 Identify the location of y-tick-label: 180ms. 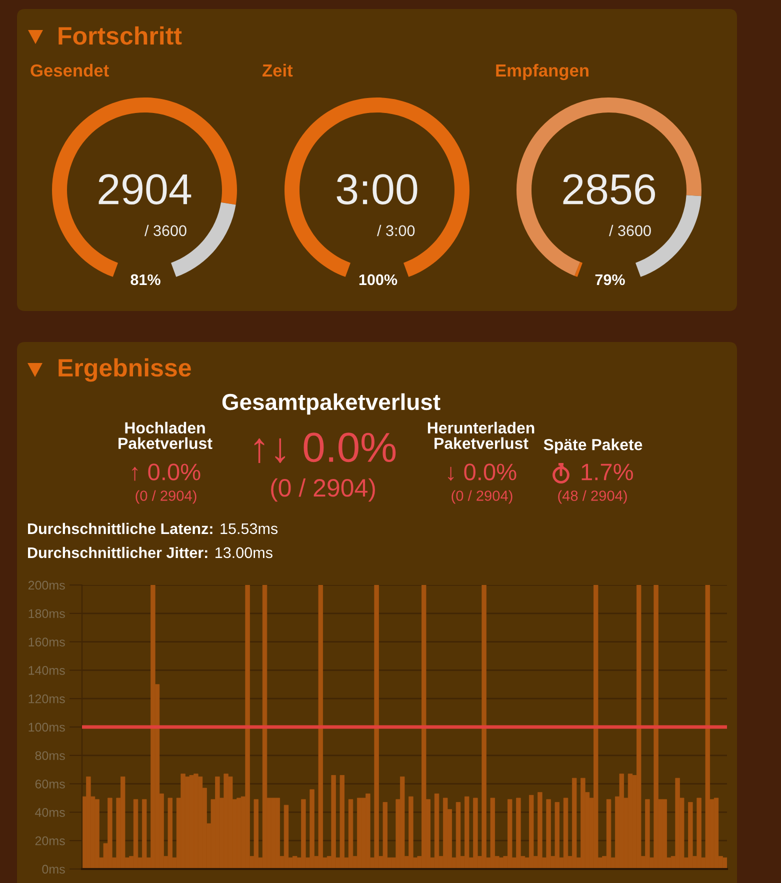
(46, 613).